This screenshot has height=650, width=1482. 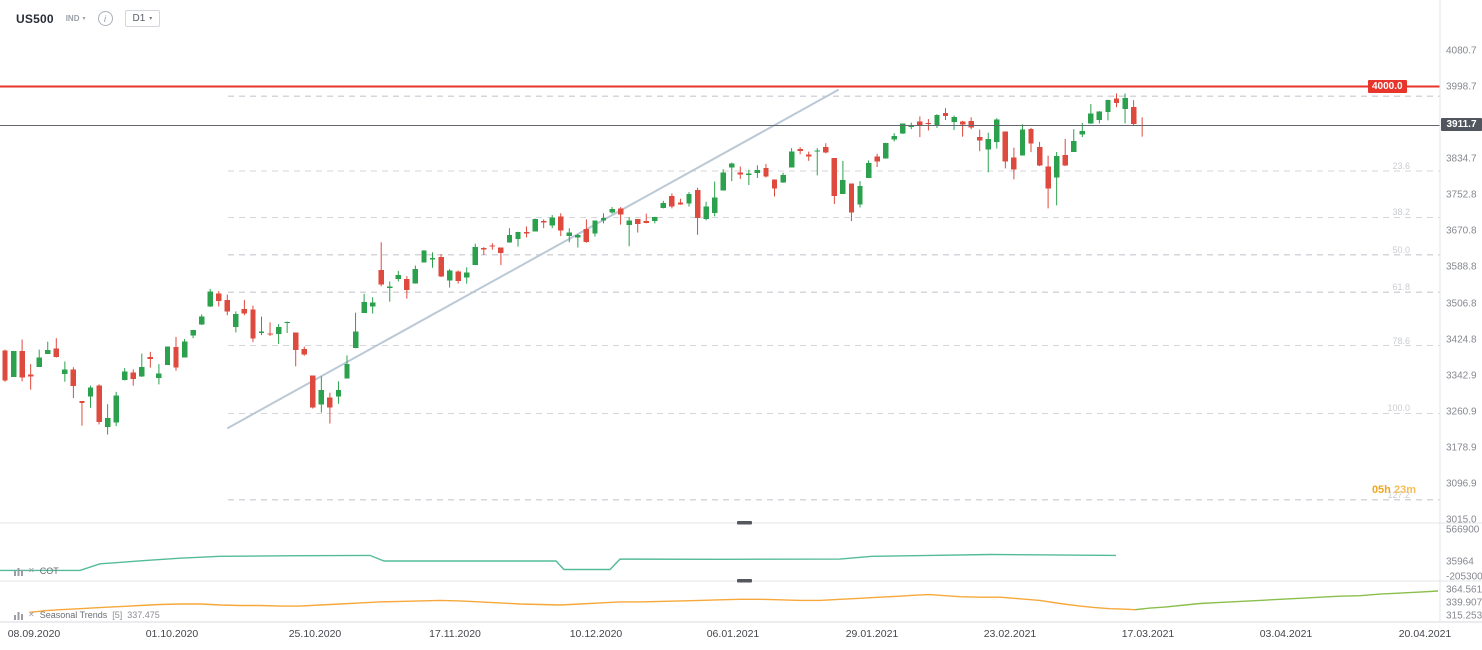 What do you see at coordinates (1461, 376) in the screenshot?
I see `price-axis-label: 3342.9` at bounding box center [1461, 376].